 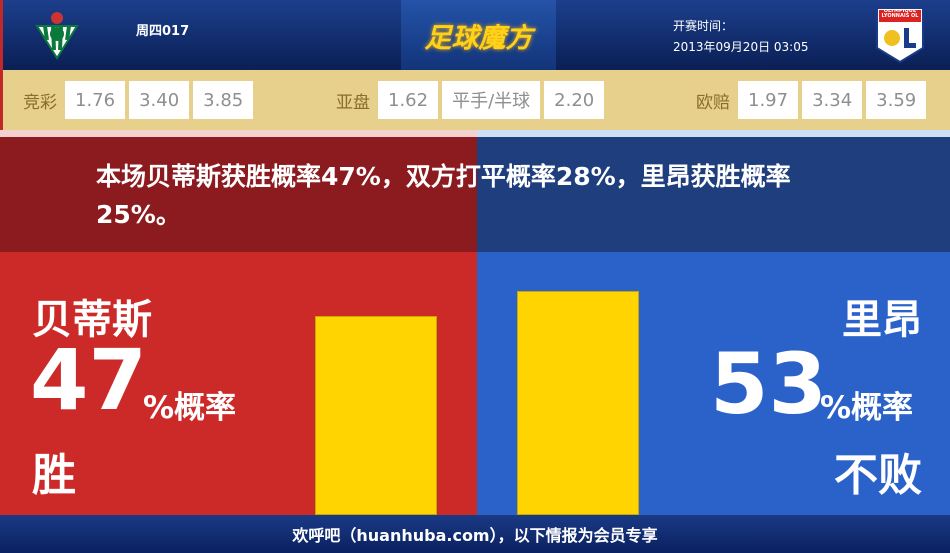 What do you see at coordinates (57, 36) in the screenshot?
I see `real-betis-logo-icon` at bounding box center [57, 36].